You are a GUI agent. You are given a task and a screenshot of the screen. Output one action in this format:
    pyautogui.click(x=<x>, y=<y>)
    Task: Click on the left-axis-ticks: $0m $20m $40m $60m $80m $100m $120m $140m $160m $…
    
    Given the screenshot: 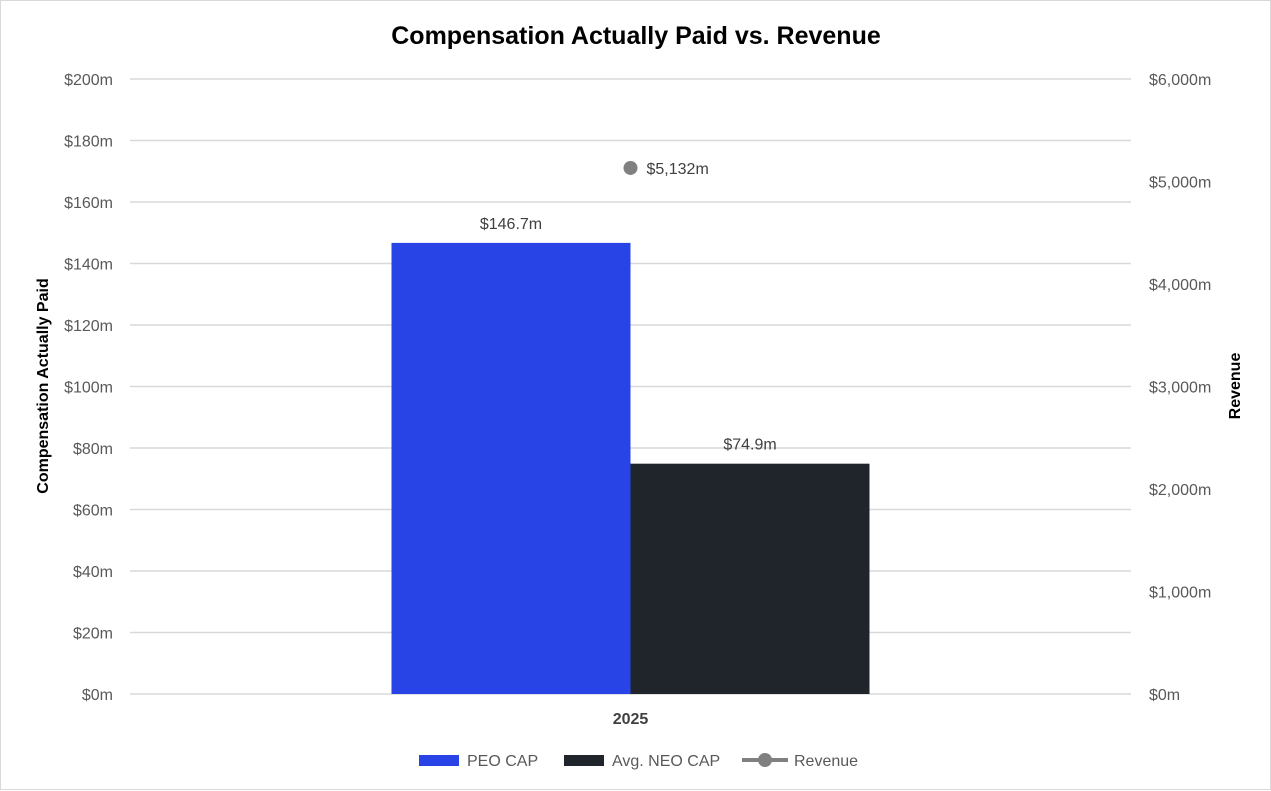 What is the action you would take?
    pyautogui.click(x=88, y=388)
    